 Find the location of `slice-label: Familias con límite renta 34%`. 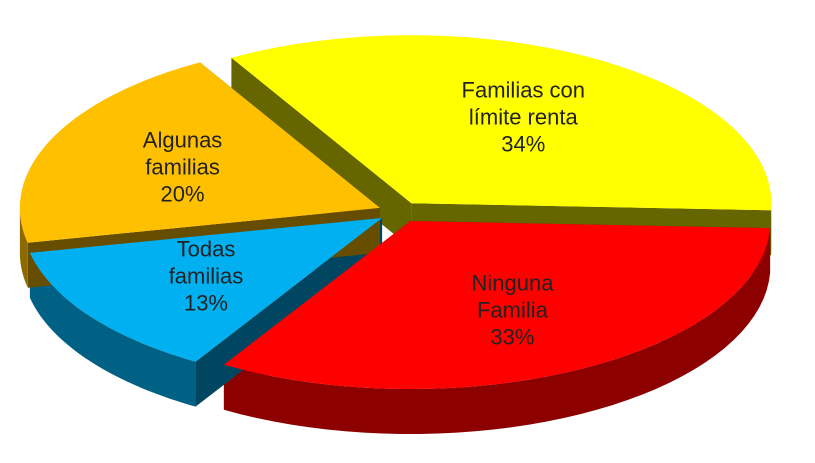

slice-label: Familias con límite renta 34% is located at coordinates (523, 116).